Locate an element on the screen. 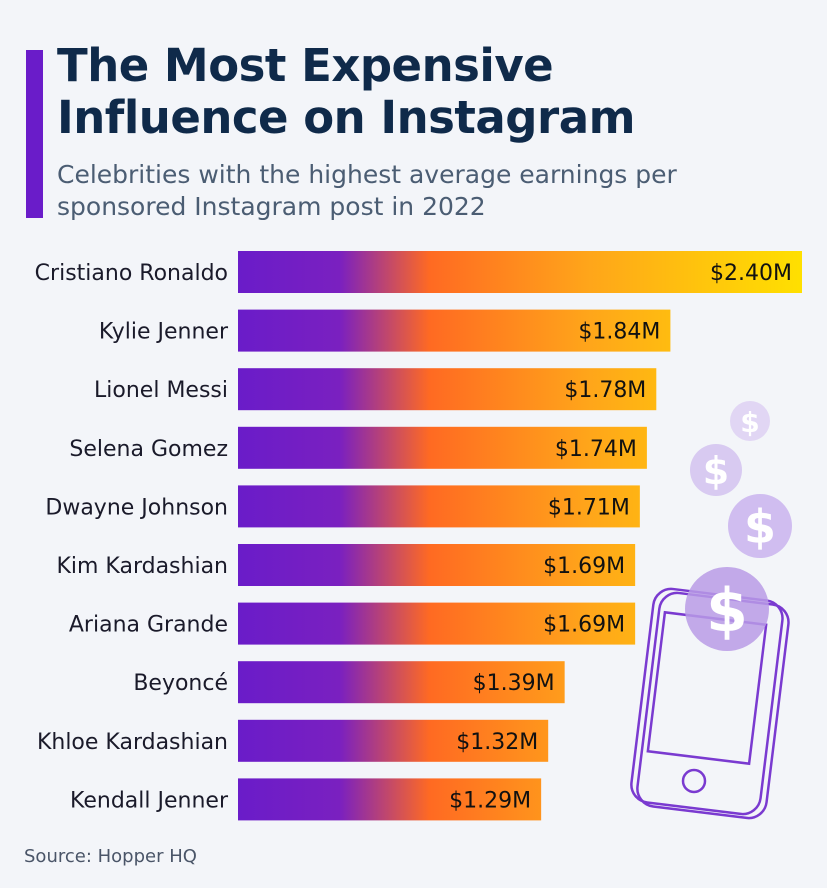  category-label: Lionel Messi is located at coordinates (161, 390).